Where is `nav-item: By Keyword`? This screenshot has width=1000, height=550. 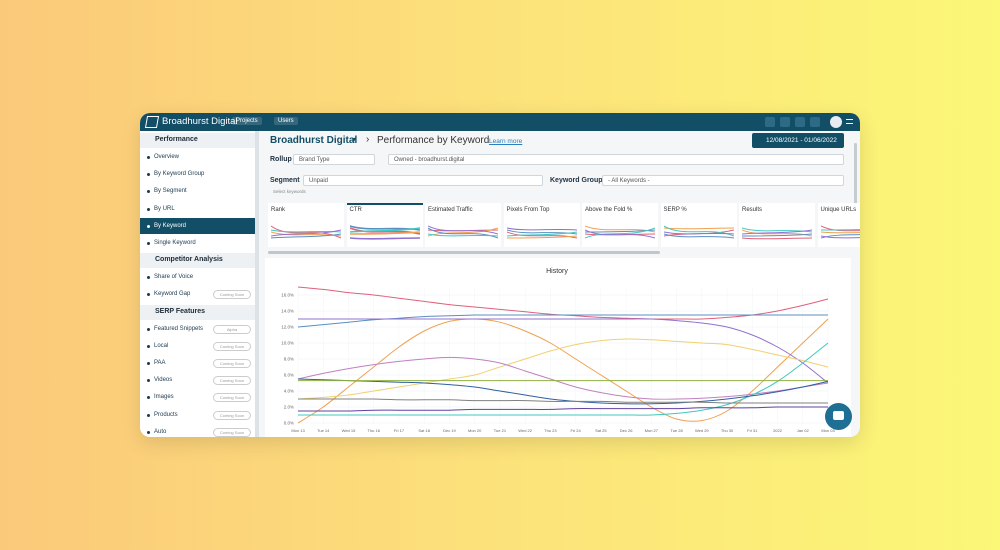
nav-item: By Keyword is located at coordinates (170, 225).